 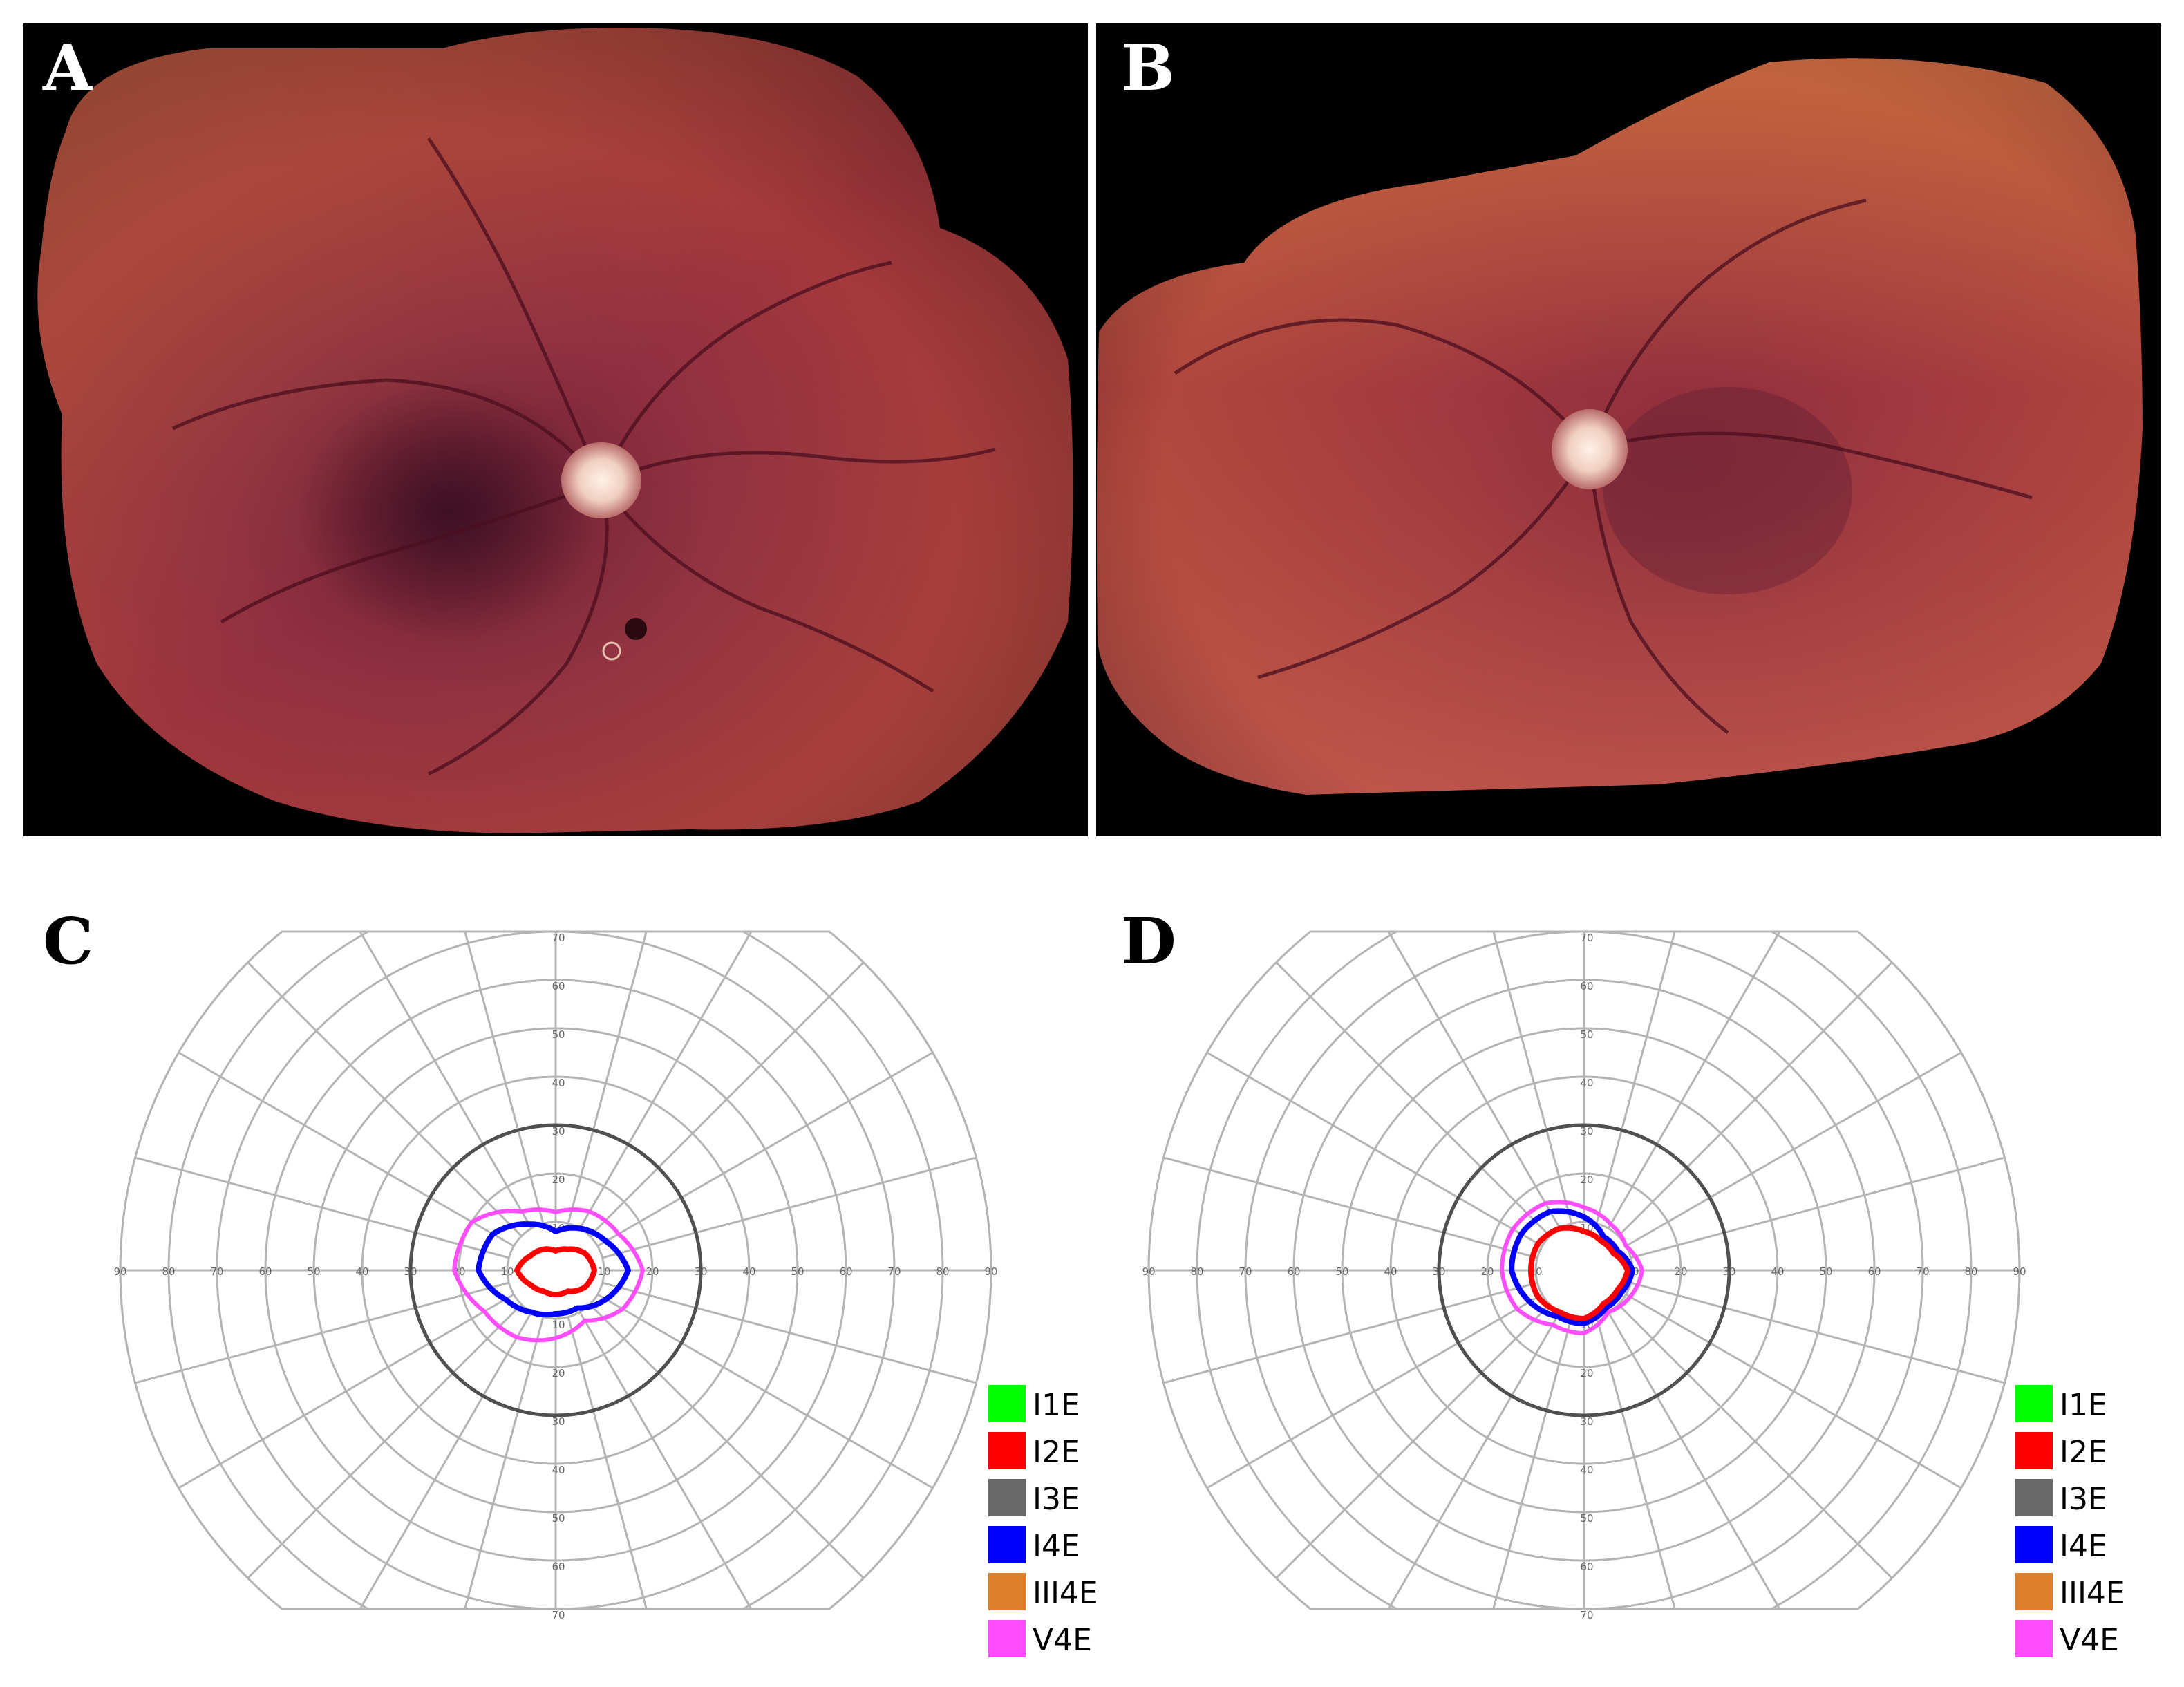 I want to click on vertical-tick-label: 10, so click(x=558, y=1325).